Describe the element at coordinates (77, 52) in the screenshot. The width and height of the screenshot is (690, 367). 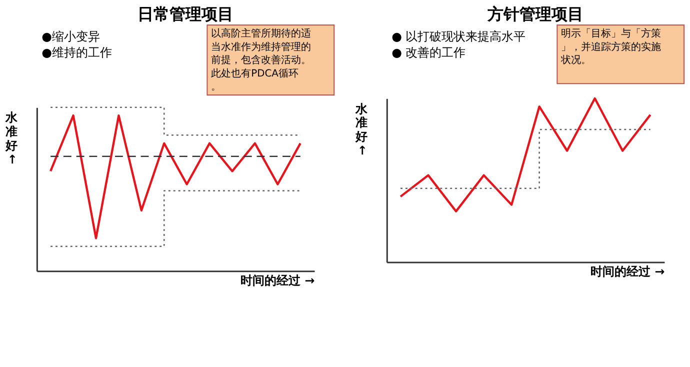
I see `text: ●维持的工作` at that location.